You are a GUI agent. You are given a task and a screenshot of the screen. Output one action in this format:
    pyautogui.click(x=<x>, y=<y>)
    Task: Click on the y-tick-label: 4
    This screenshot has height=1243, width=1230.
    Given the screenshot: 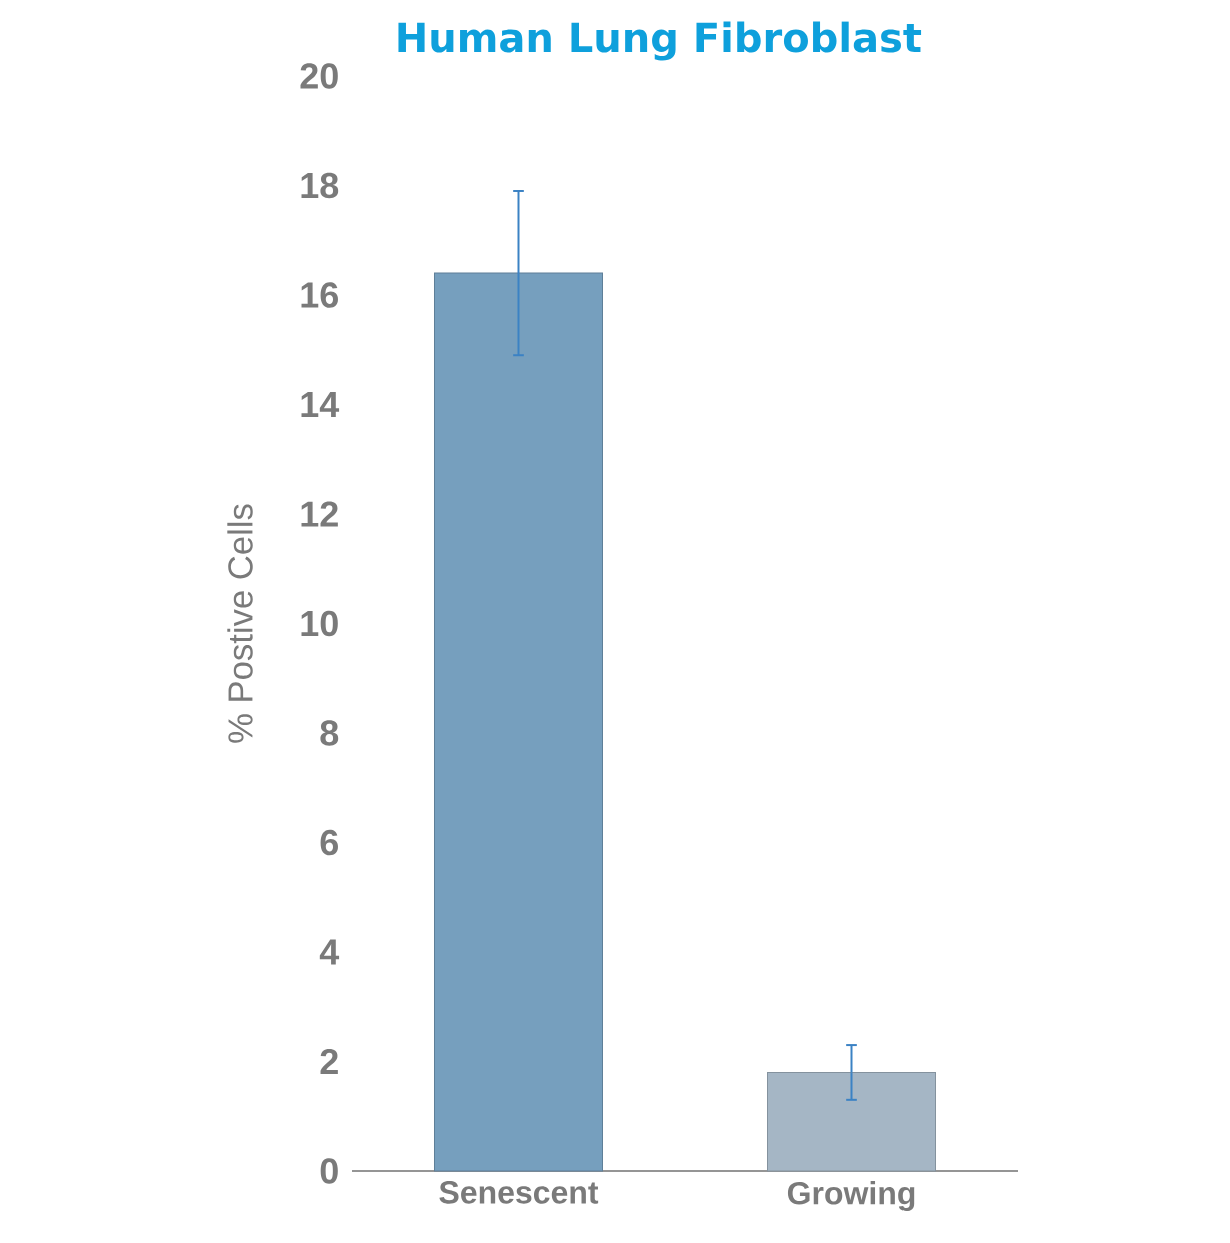 What is the action you would take?
    pyautogui.click(x=329, y=952)
    